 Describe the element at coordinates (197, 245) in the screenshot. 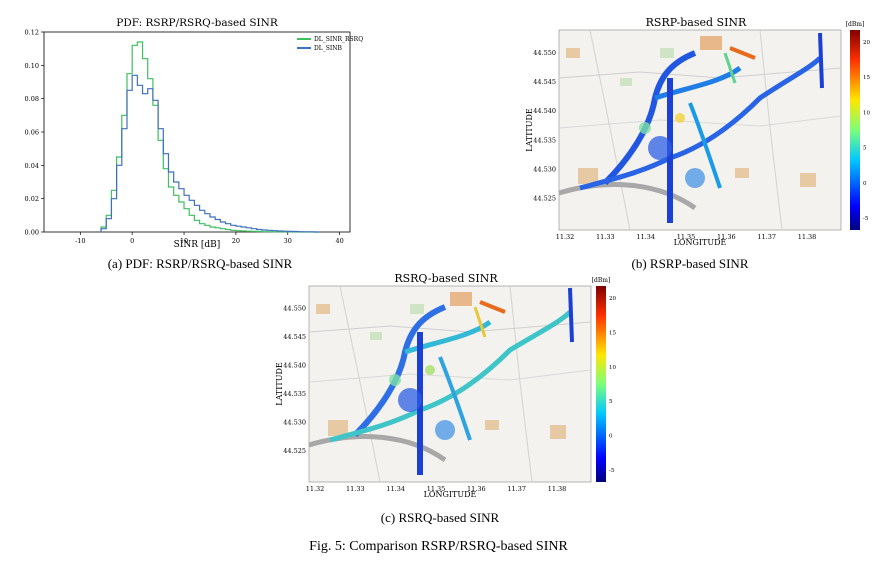

I see `pdf-x-axis-label: SINR [dB]` at that location.